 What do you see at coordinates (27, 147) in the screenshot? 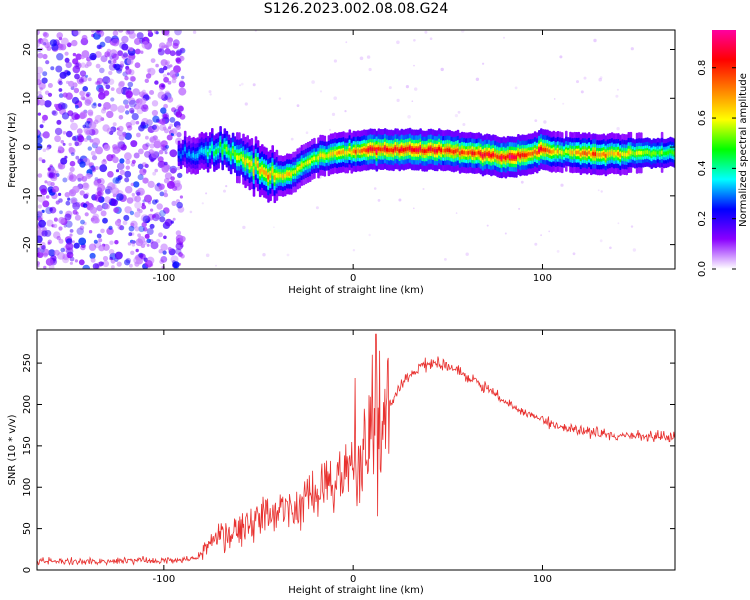
I see `y-tick-label: 0` at bounding box center [27, 147].